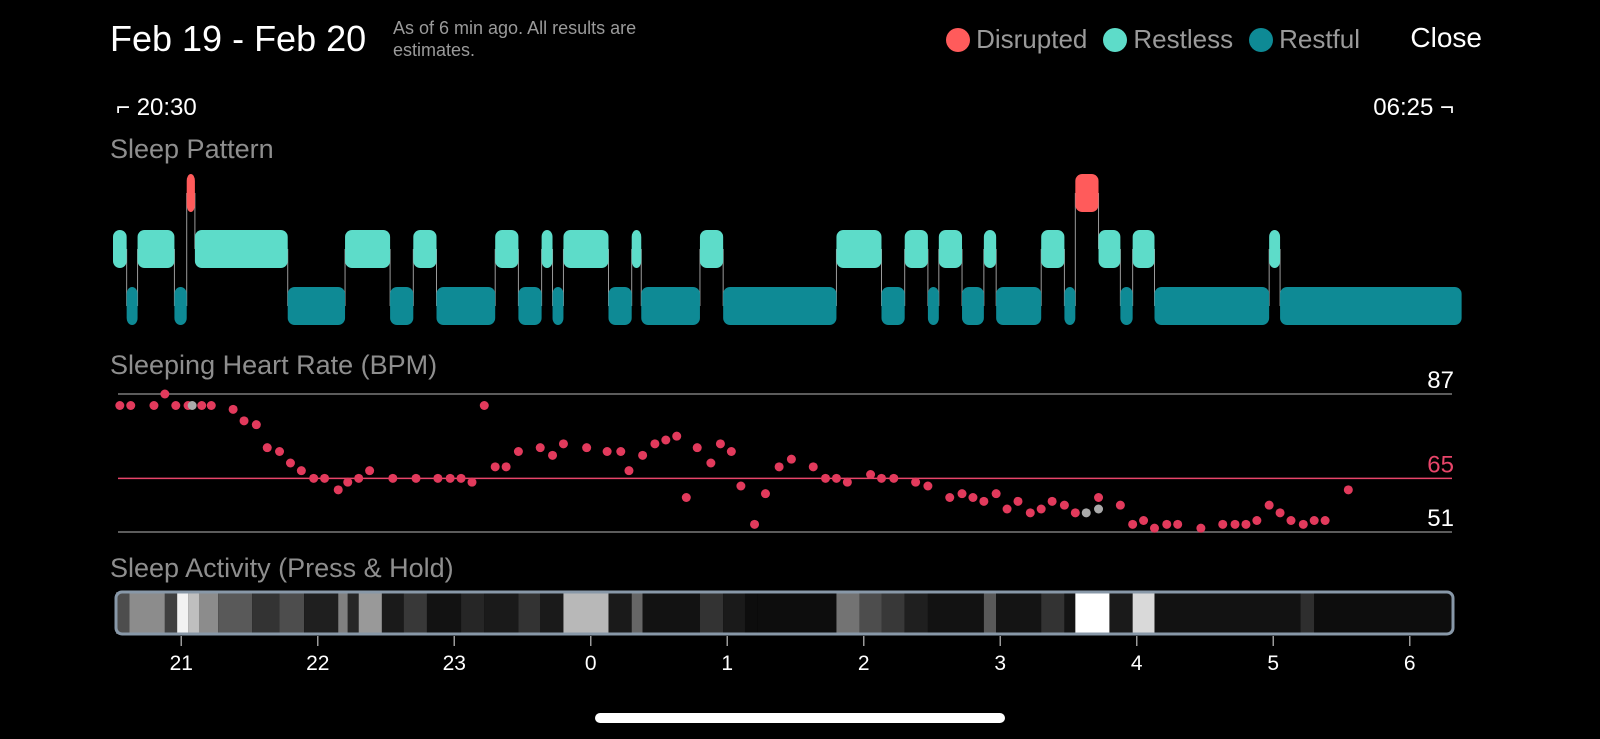 Image resolution: width=1600 pixels, height=739 pixels. What do you see at coordinates (1440, 380) in the screenshot?
I see `hr-max-label: 87` at bounding box center [1440, 380].